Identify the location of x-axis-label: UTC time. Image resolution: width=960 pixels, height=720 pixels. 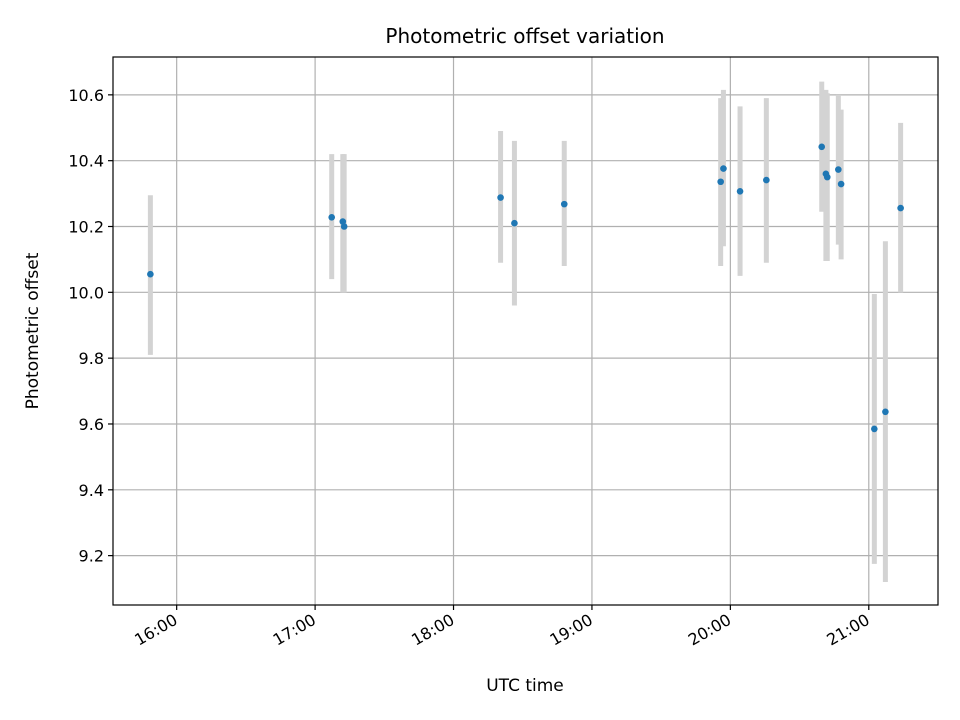
(525, 686).